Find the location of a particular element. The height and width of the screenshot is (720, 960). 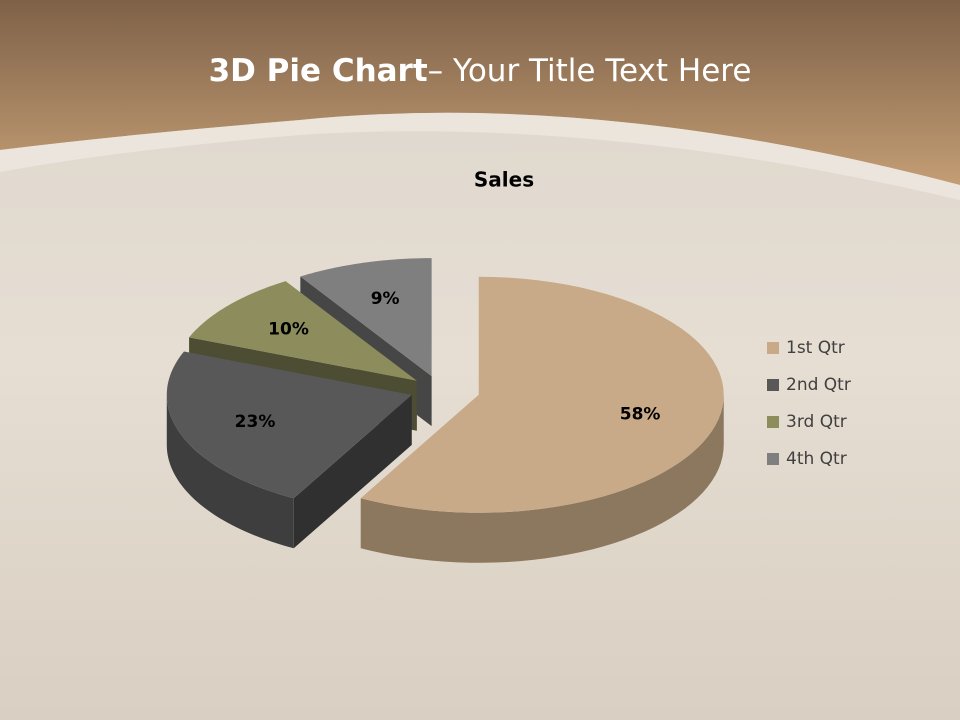

legend-label: 2nd Qtr is located at coordinates (818, 385).